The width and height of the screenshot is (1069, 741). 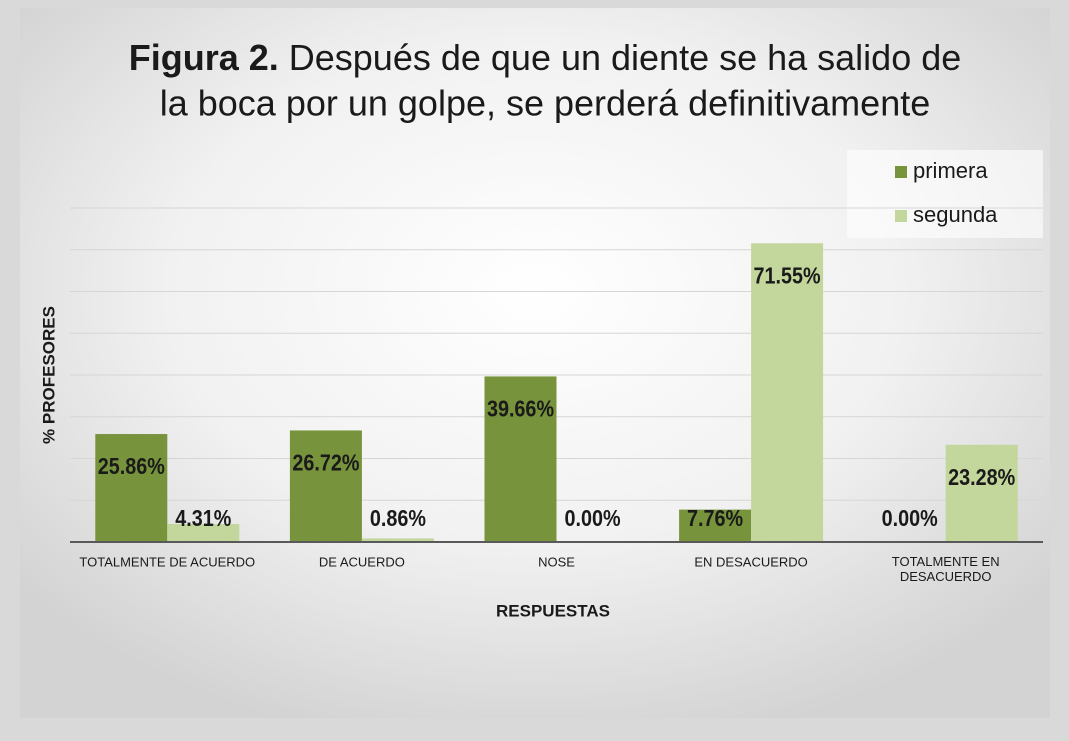 What do you see at coordinates (553, 610) in the screenshot?
I see `x-axis-title: RESPUESTAS` at bounding box center [553, 610].